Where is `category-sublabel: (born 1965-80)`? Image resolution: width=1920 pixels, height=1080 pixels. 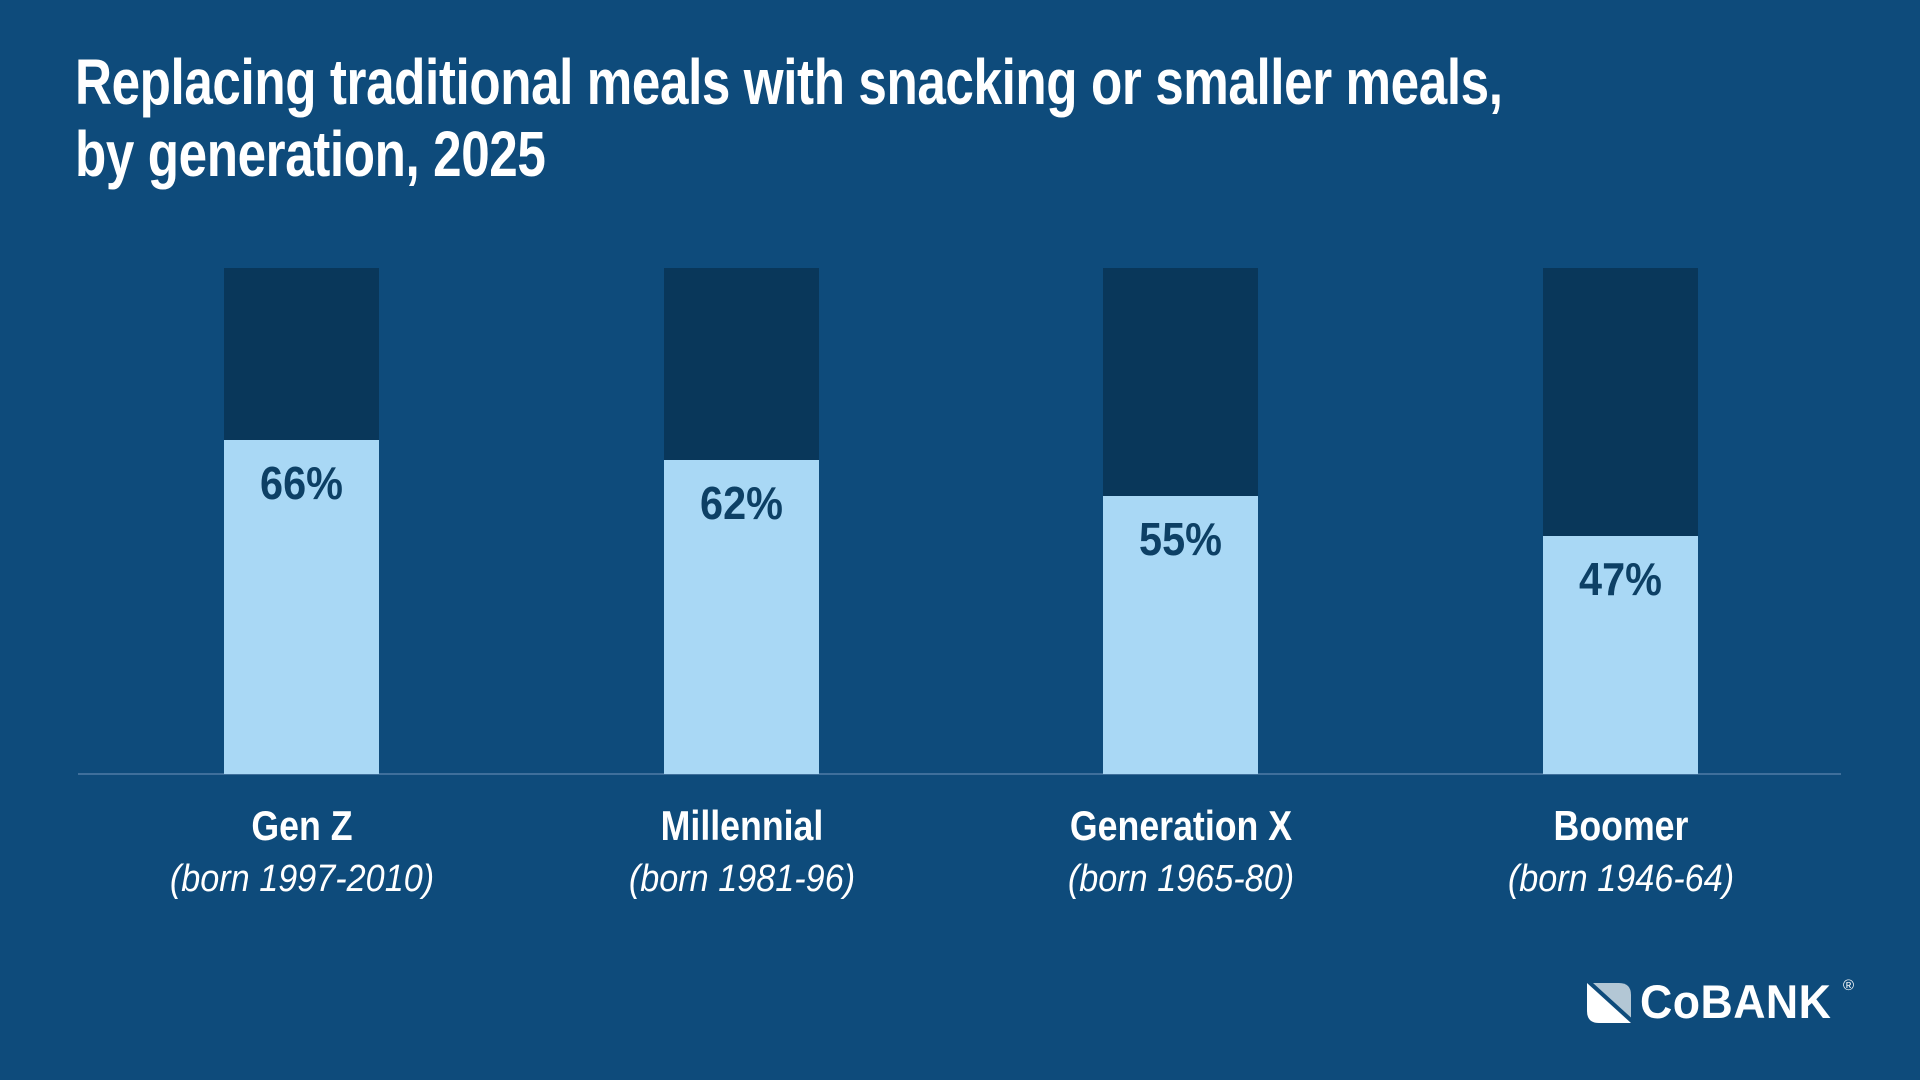
category-sublabel: (born 1965-80) is located at coordinates (1180, 879).